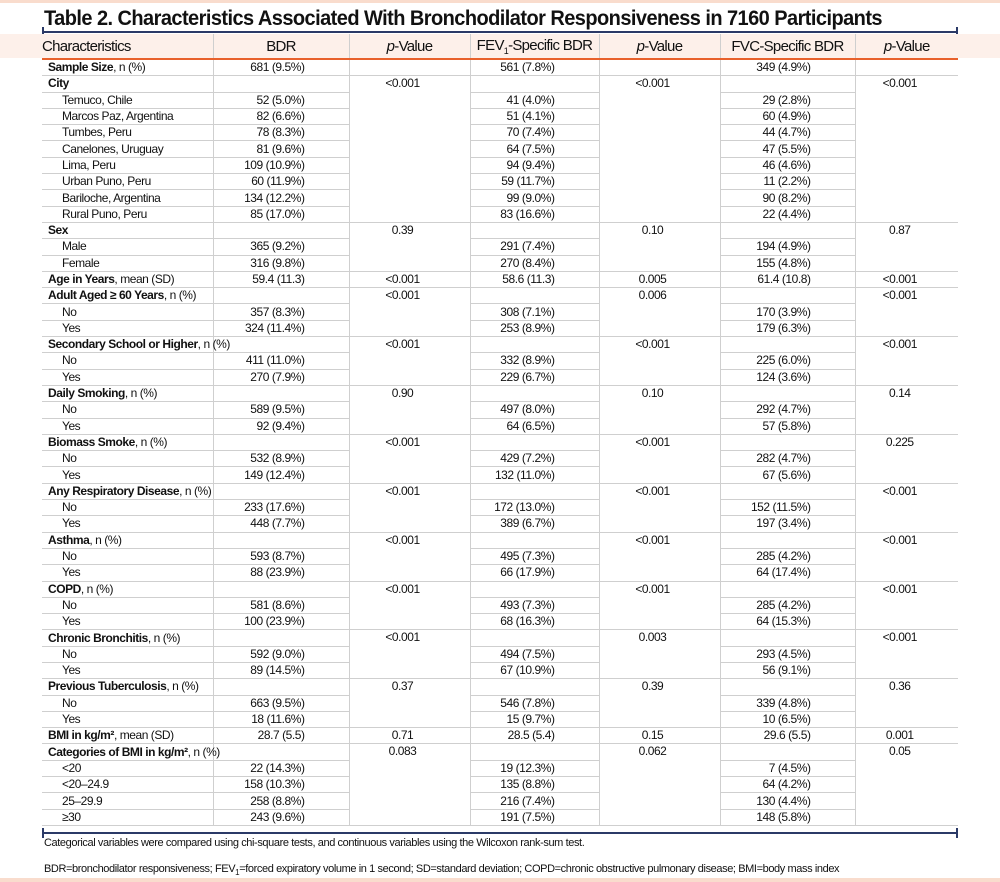 The width and height of the screenshot is (1000, 882). What do you see at coordinates (500, 312) in the screenshot?
I see `table-row: No 357 (8.3%) 308 (7.1%) 170 (3.9%)` at bounding box center [500, 312].